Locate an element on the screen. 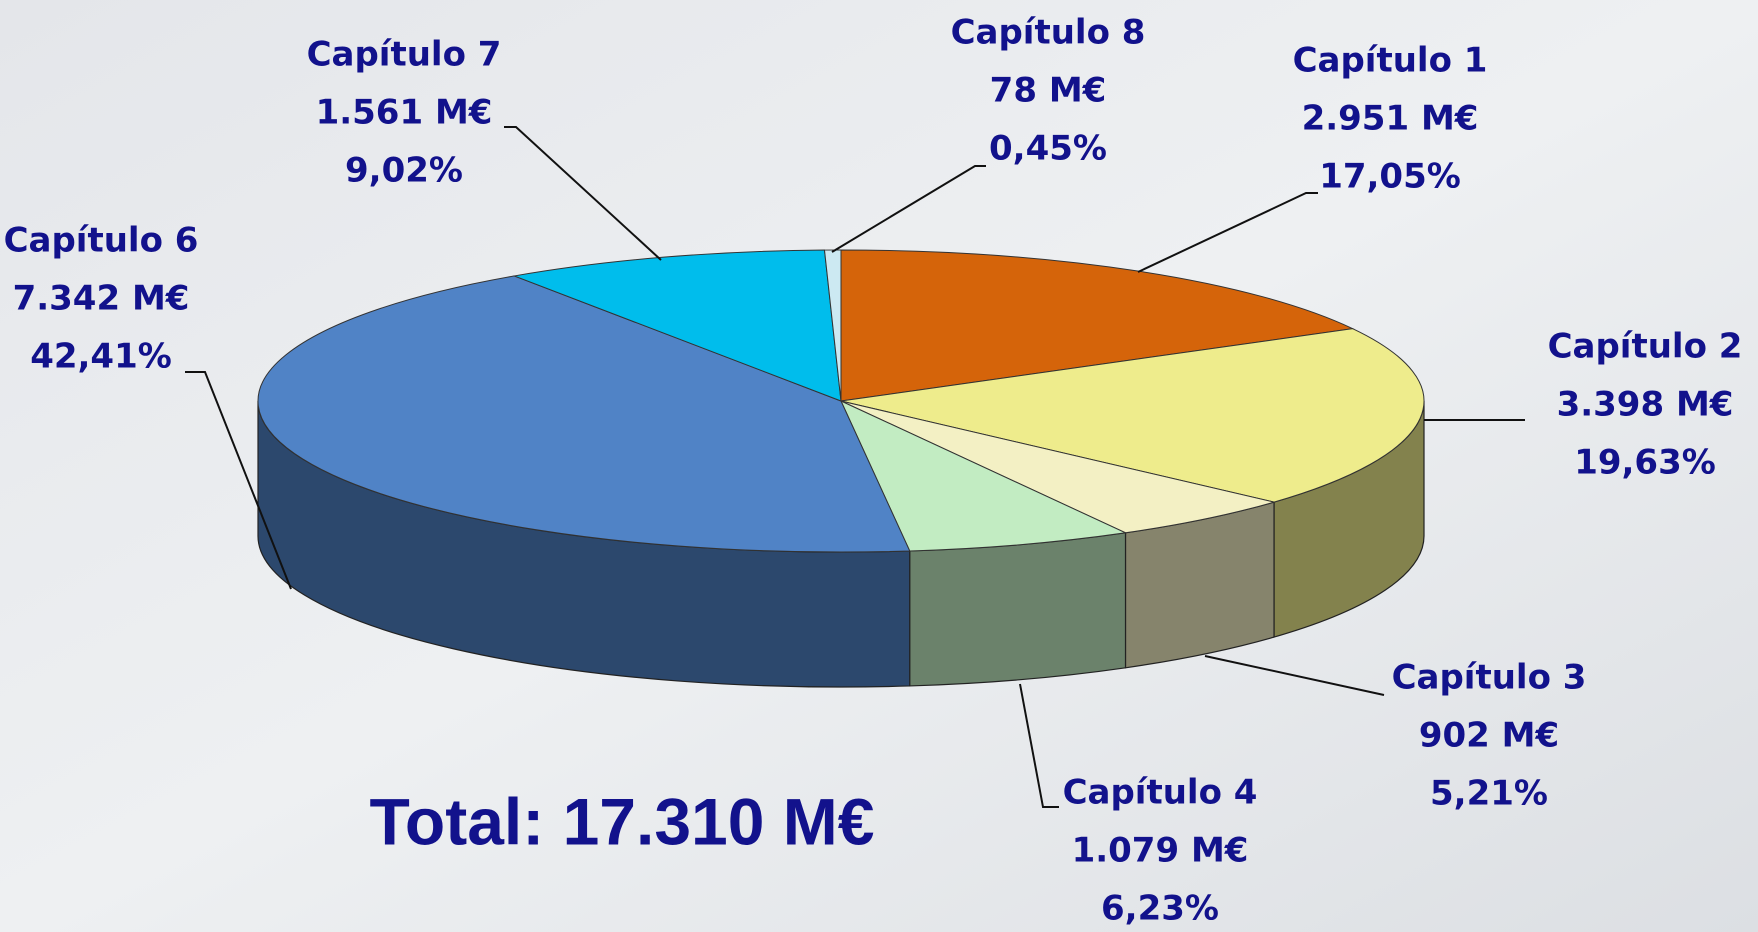 The width and height of the screenshot is (1758, 932). total-label: Total: 17.310 M€ is located at coordinates (622, 821).